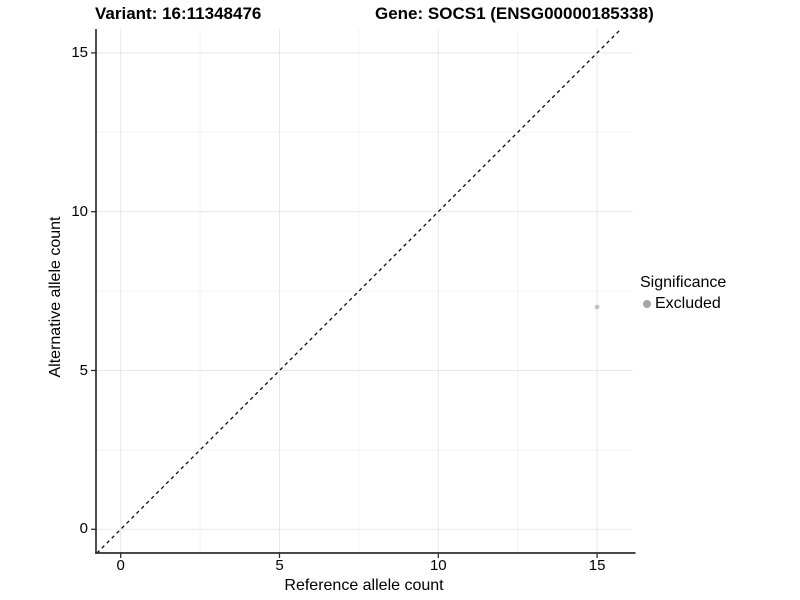 The width and height of the screenshot is (800, 600). I want to click on x-tick-label: 15, so click(597, 565).